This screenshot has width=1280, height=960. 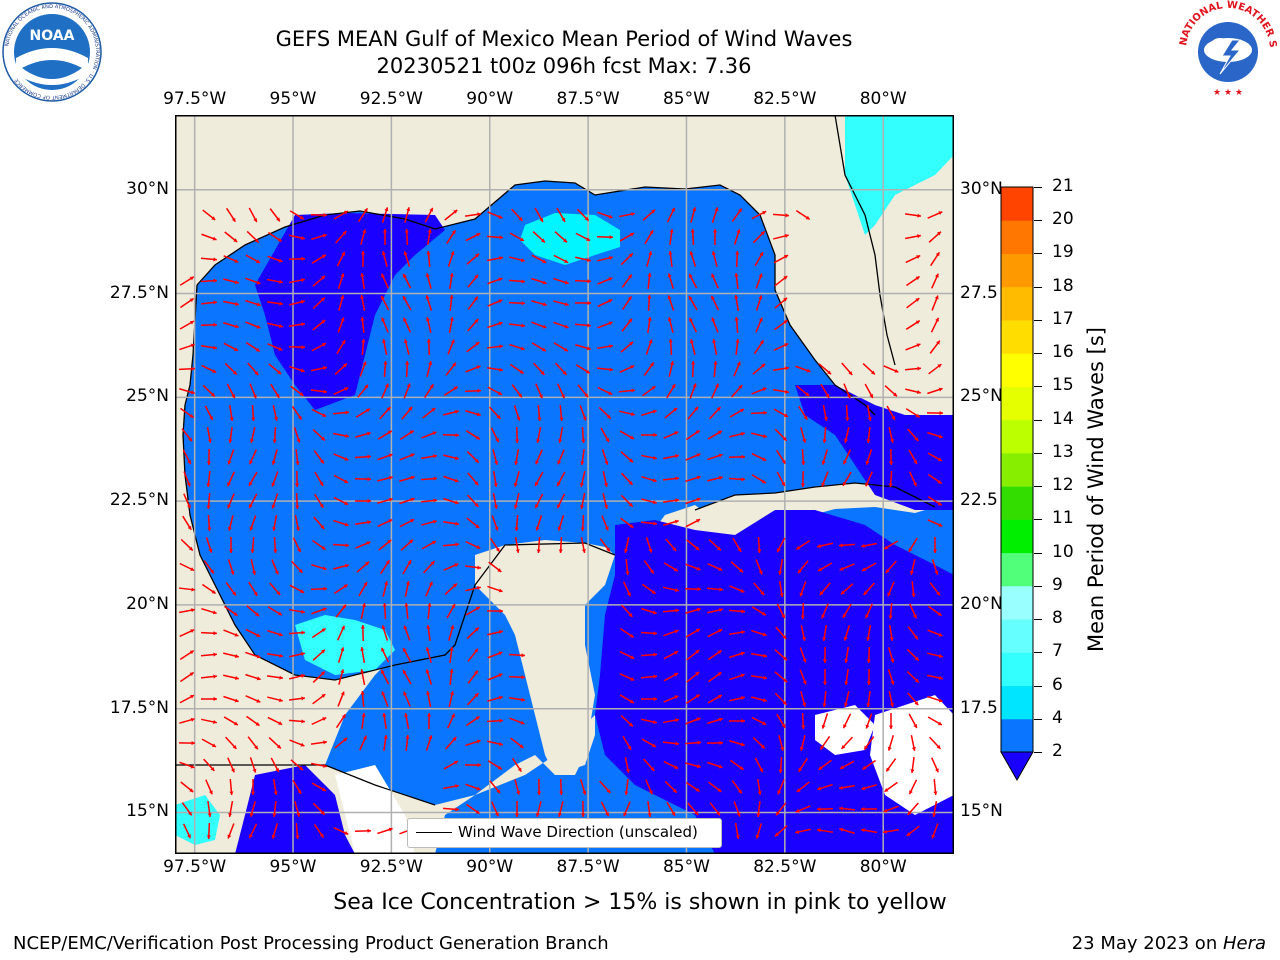 I want to click on colorbar-tick-21: 21, so click(x=1063, y=186).